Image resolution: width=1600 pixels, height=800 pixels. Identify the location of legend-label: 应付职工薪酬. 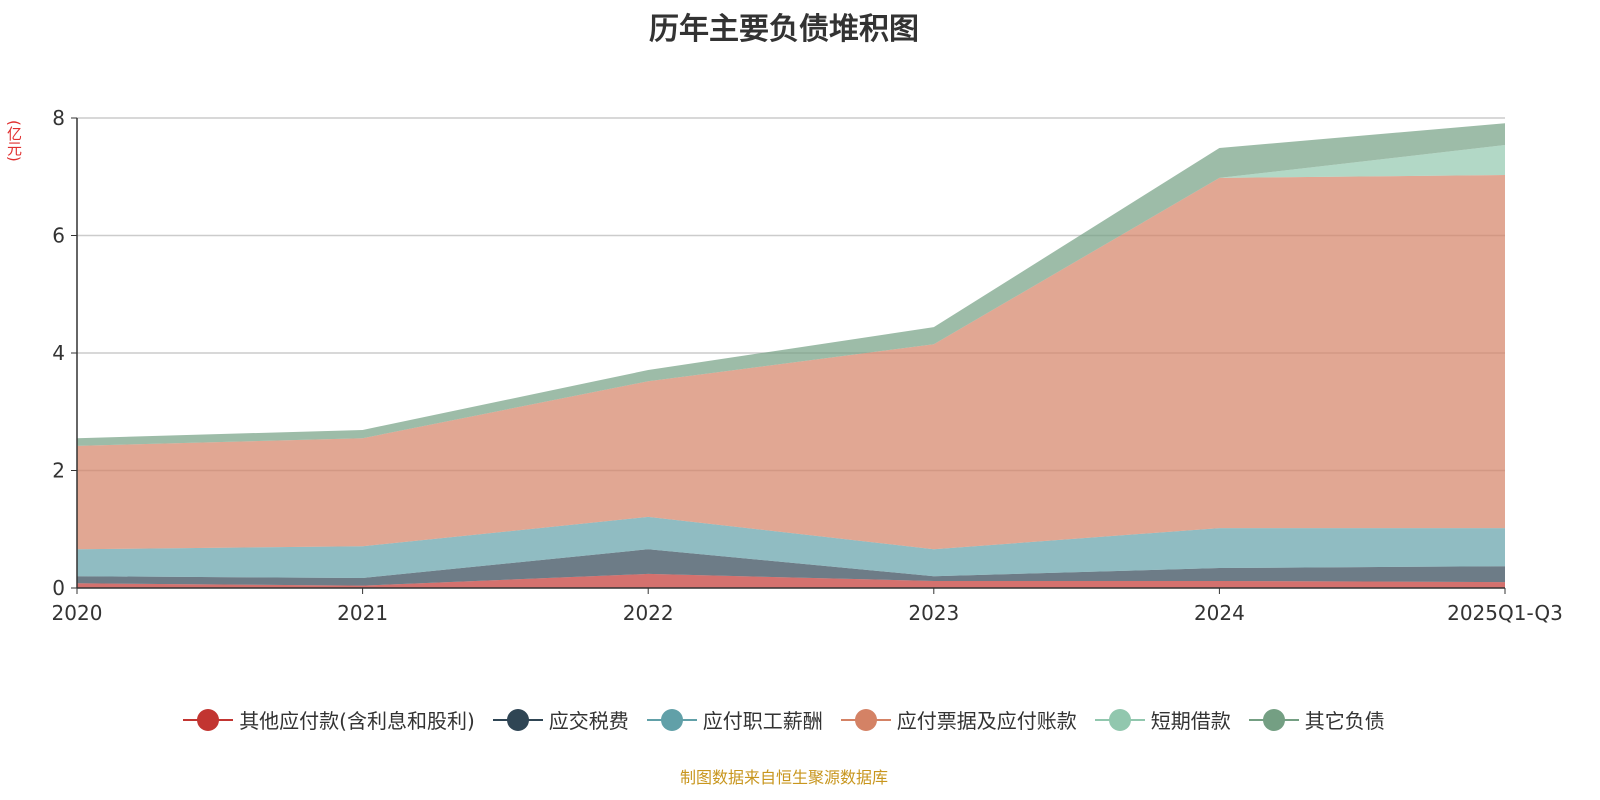
(762, 721).